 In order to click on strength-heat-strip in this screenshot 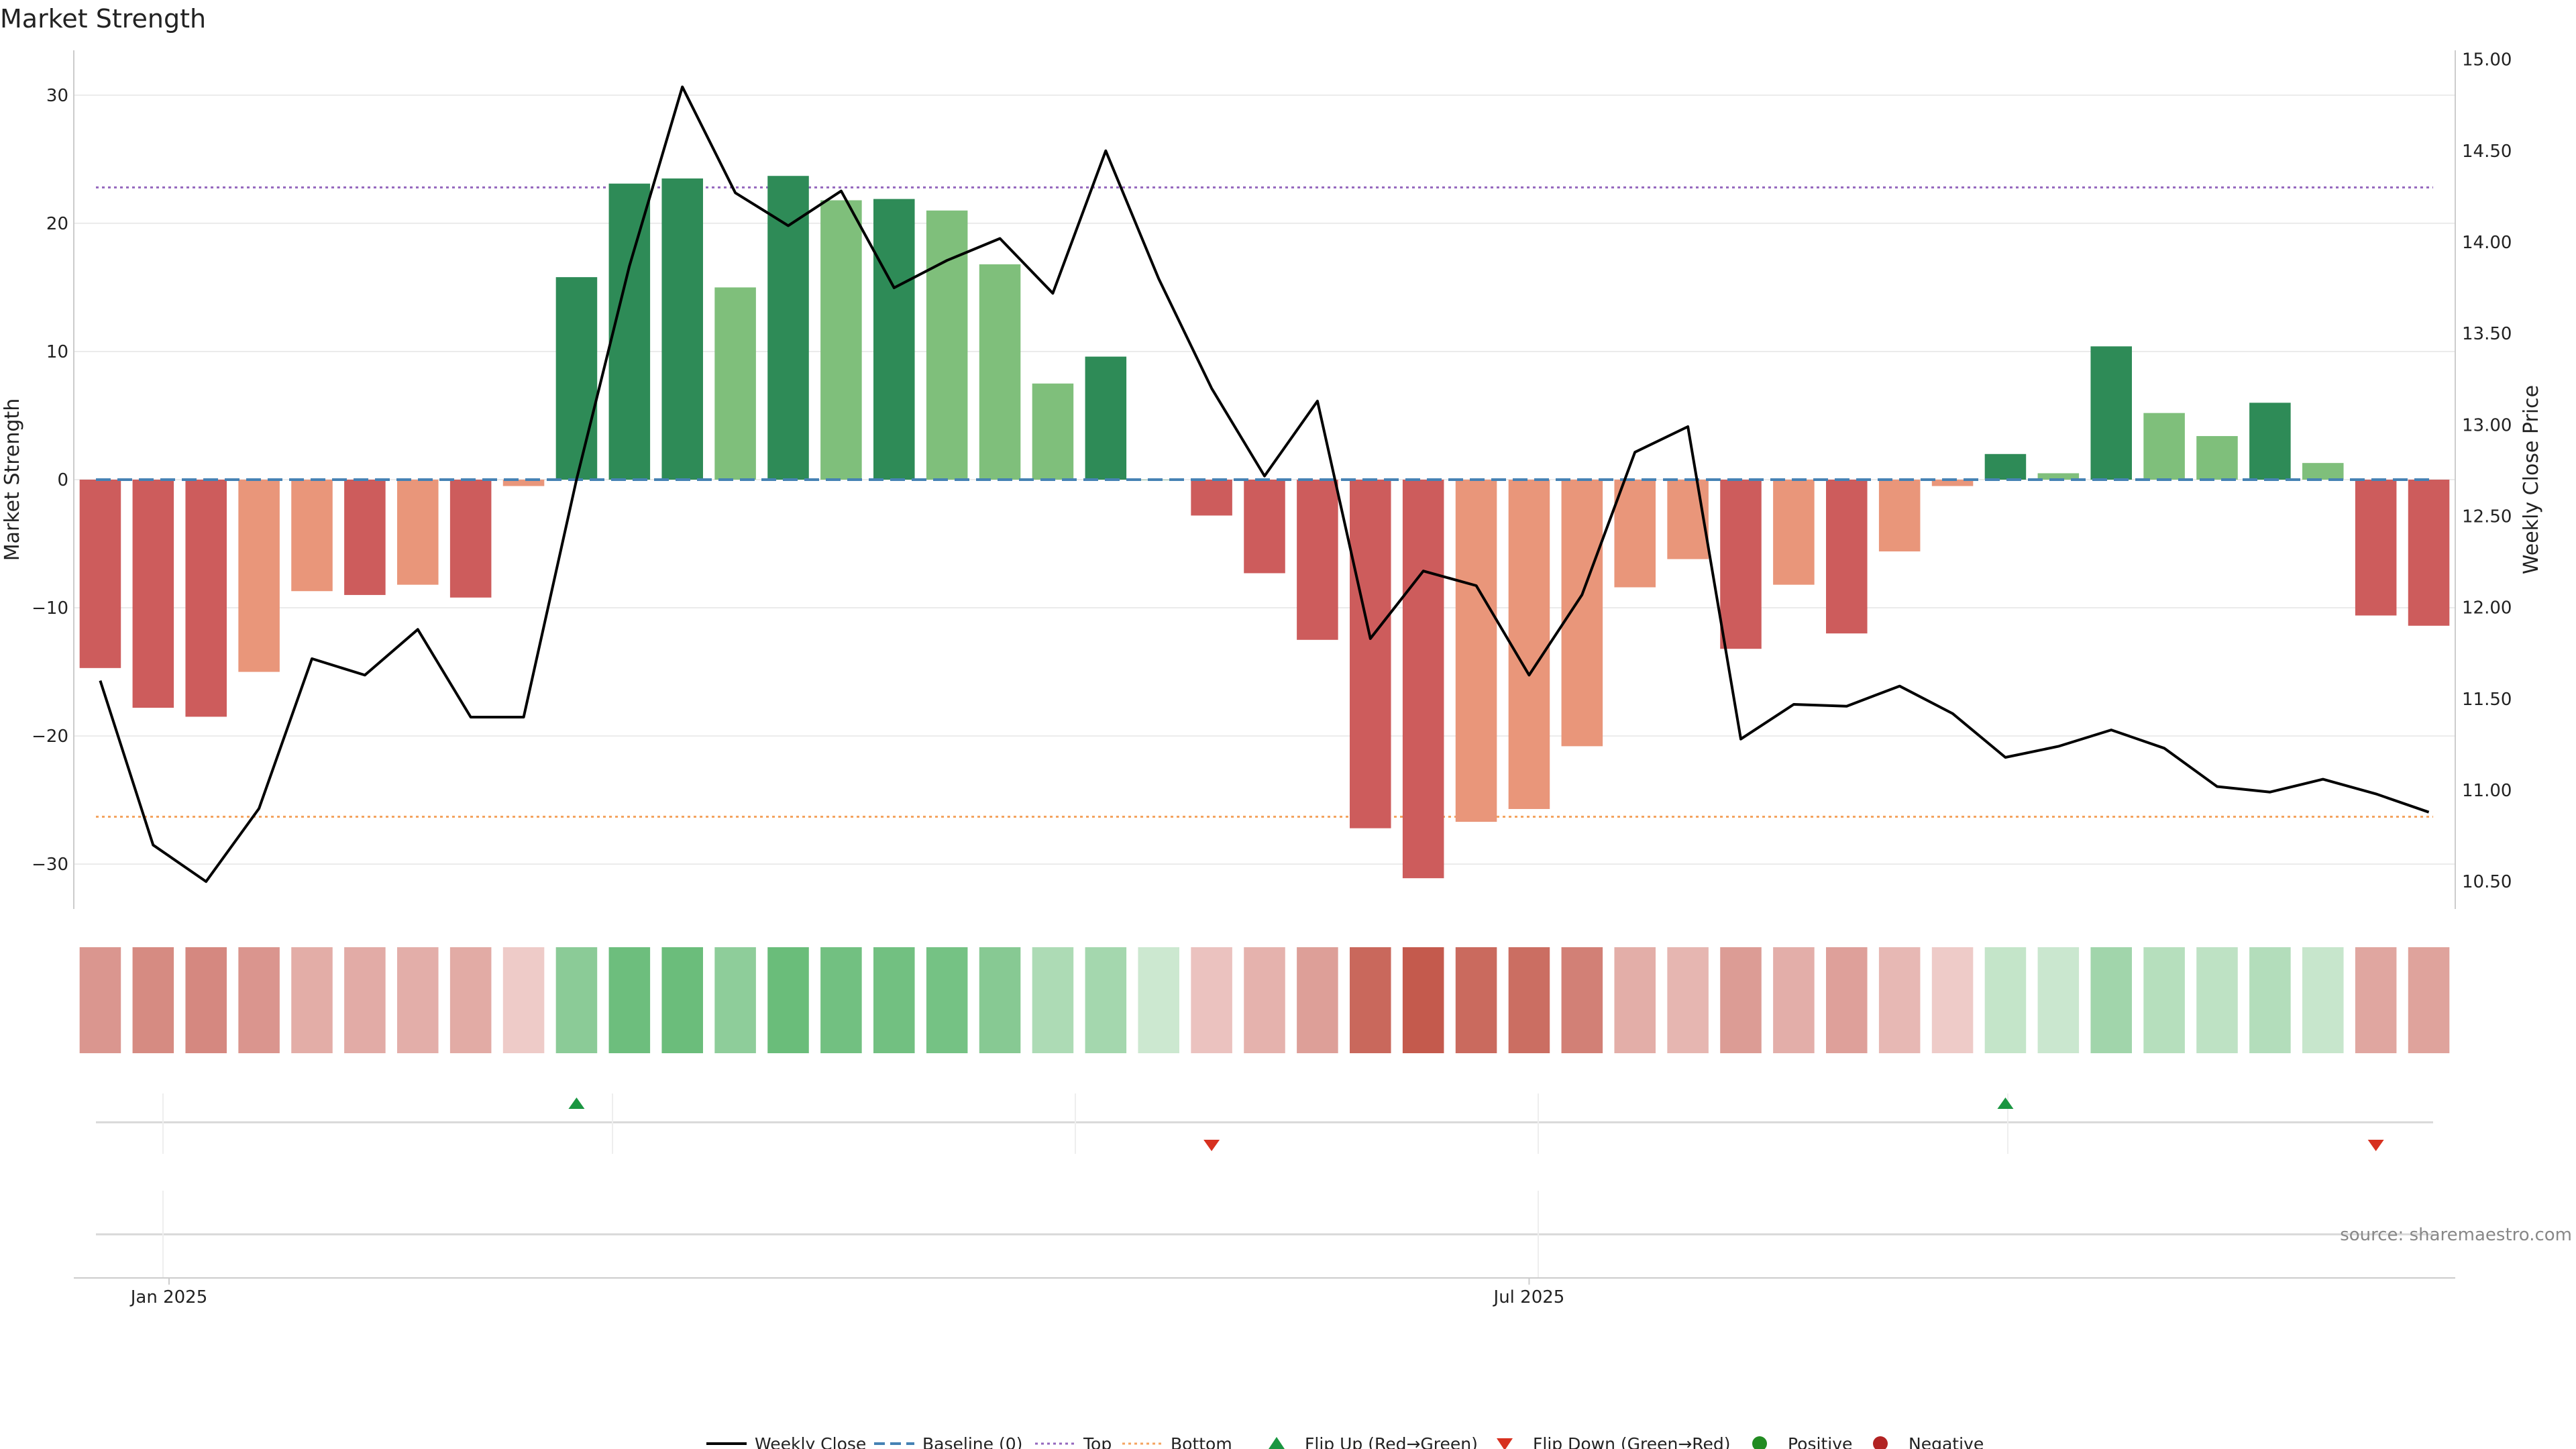, I will do `click(1264, 1000)`.